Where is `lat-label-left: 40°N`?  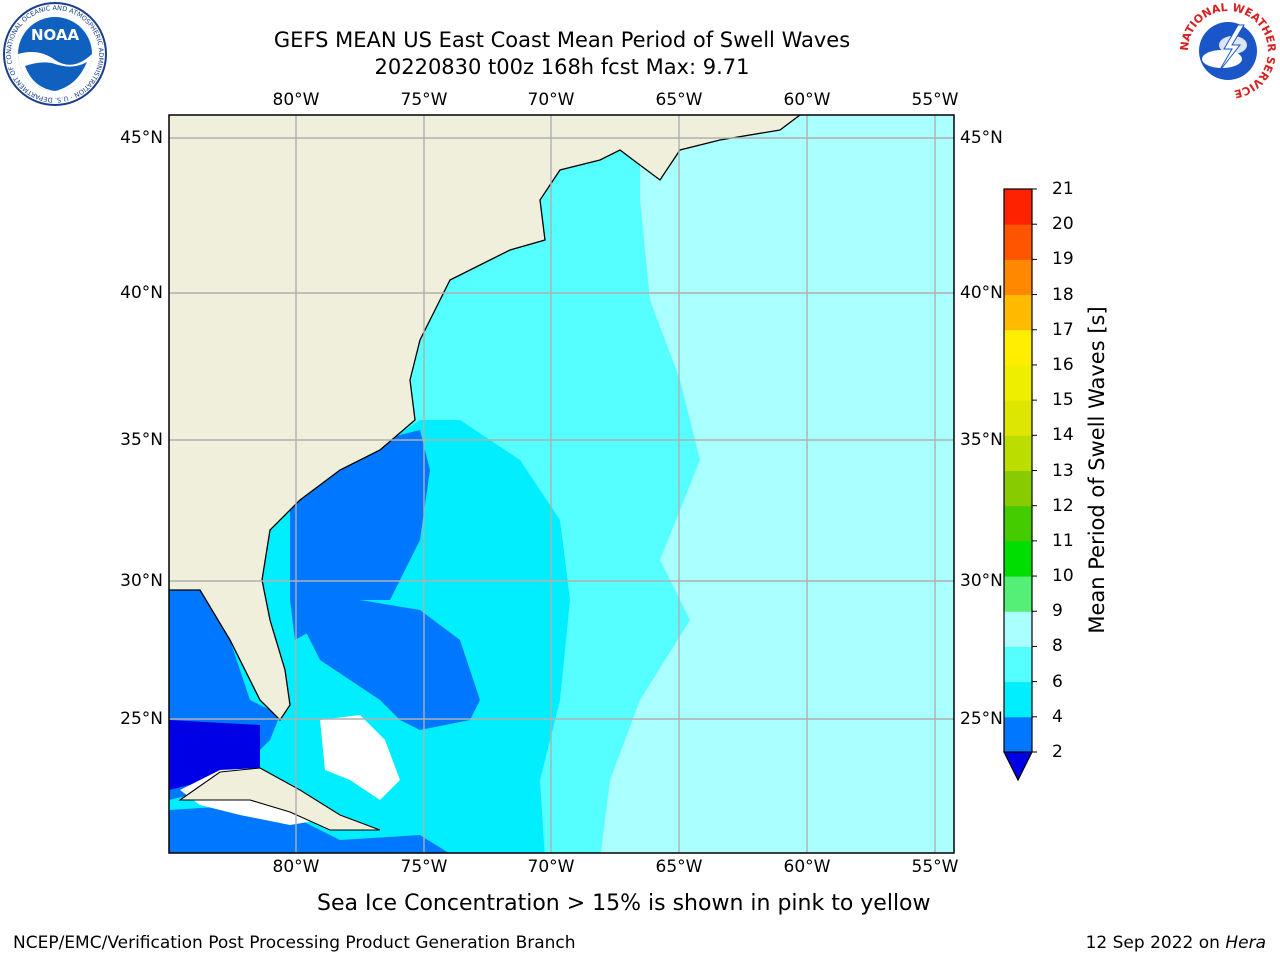
lat-label-left: 40°N is located at coordinates (141, 293).